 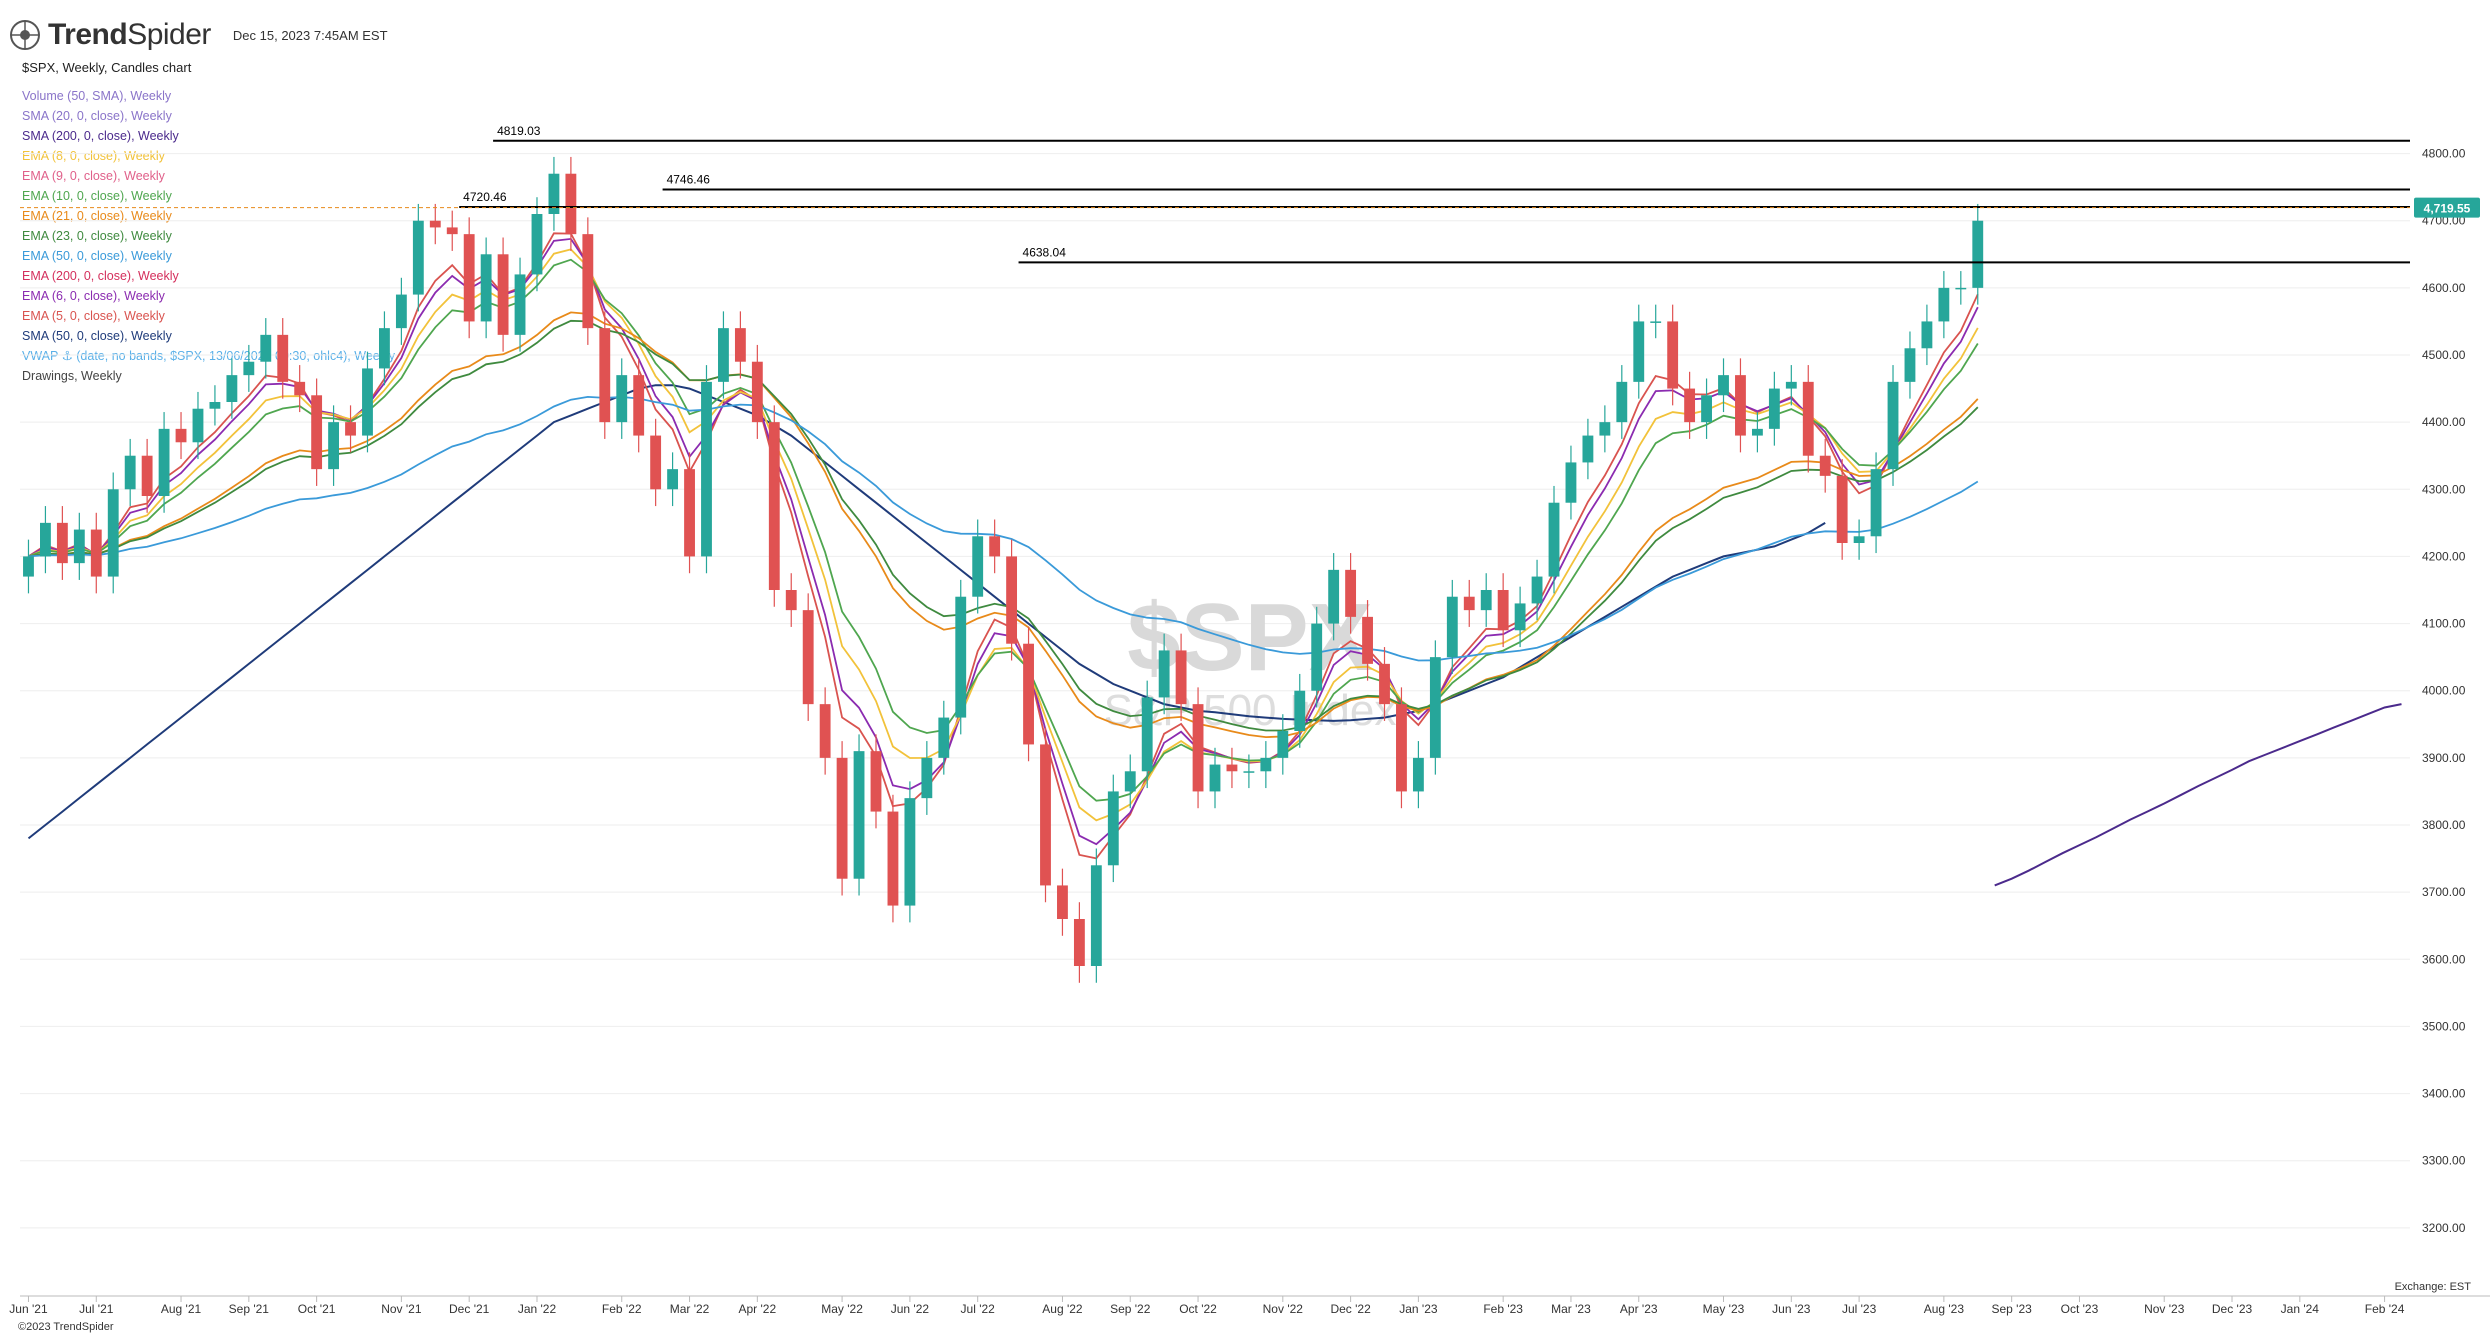 I want to click on last-price-tag, so click(x=2447, y=207).